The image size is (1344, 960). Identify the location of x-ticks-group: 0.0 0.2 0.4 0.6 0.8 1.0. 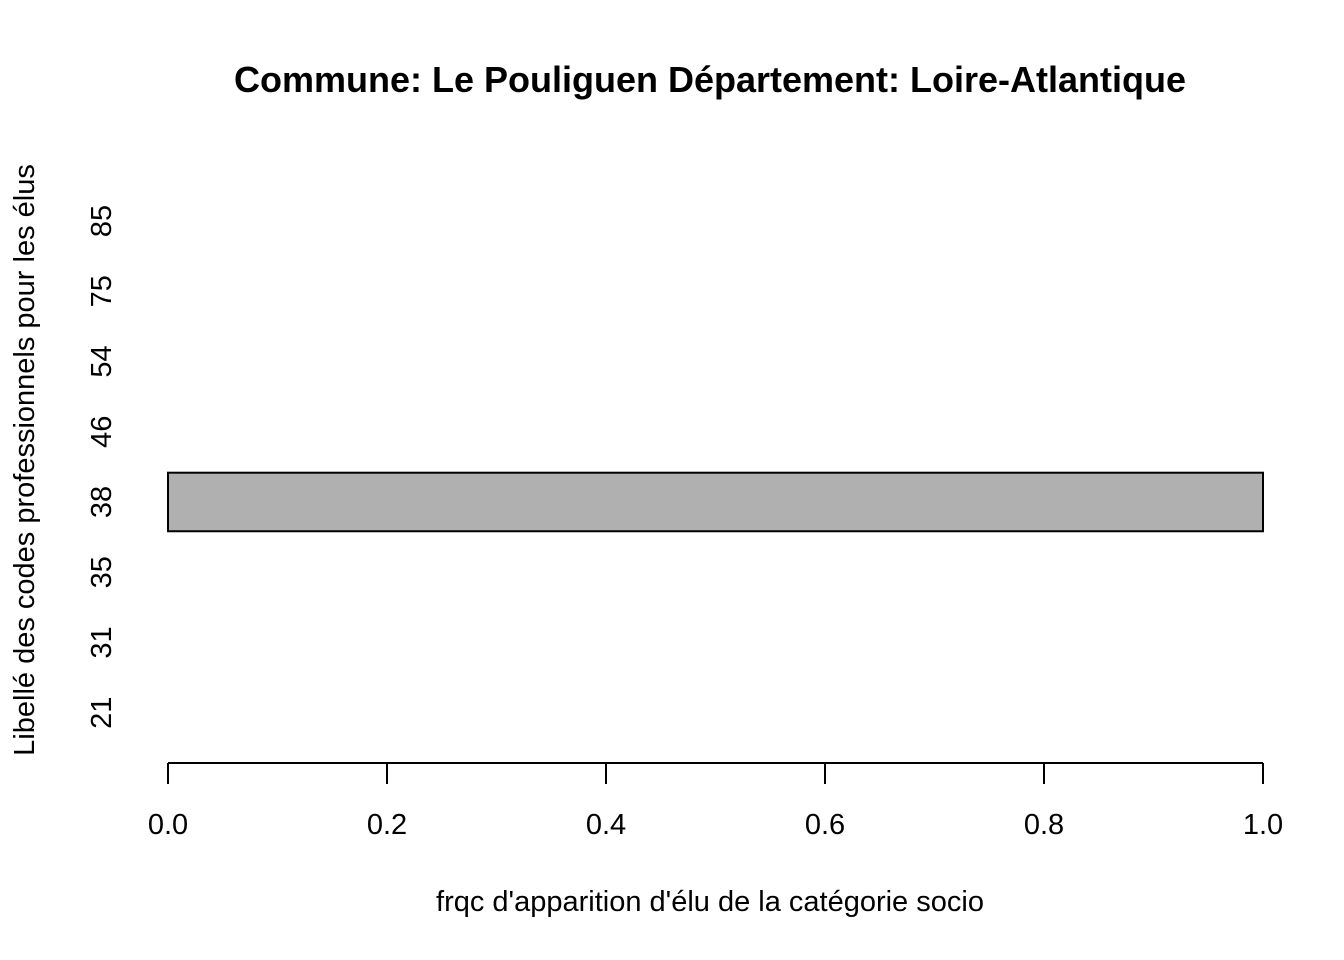
(715, 802).